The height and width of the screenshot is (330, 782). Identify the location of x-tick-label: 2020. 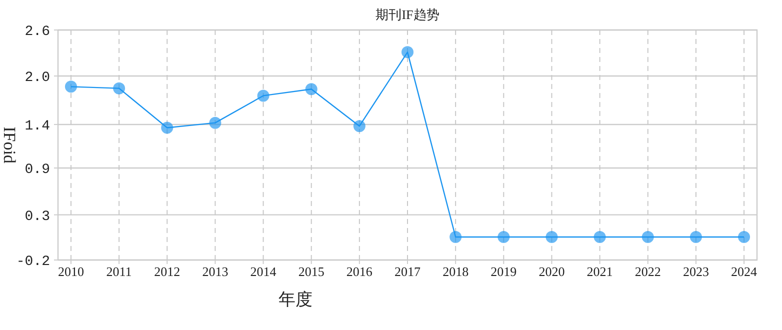
(551, 271).